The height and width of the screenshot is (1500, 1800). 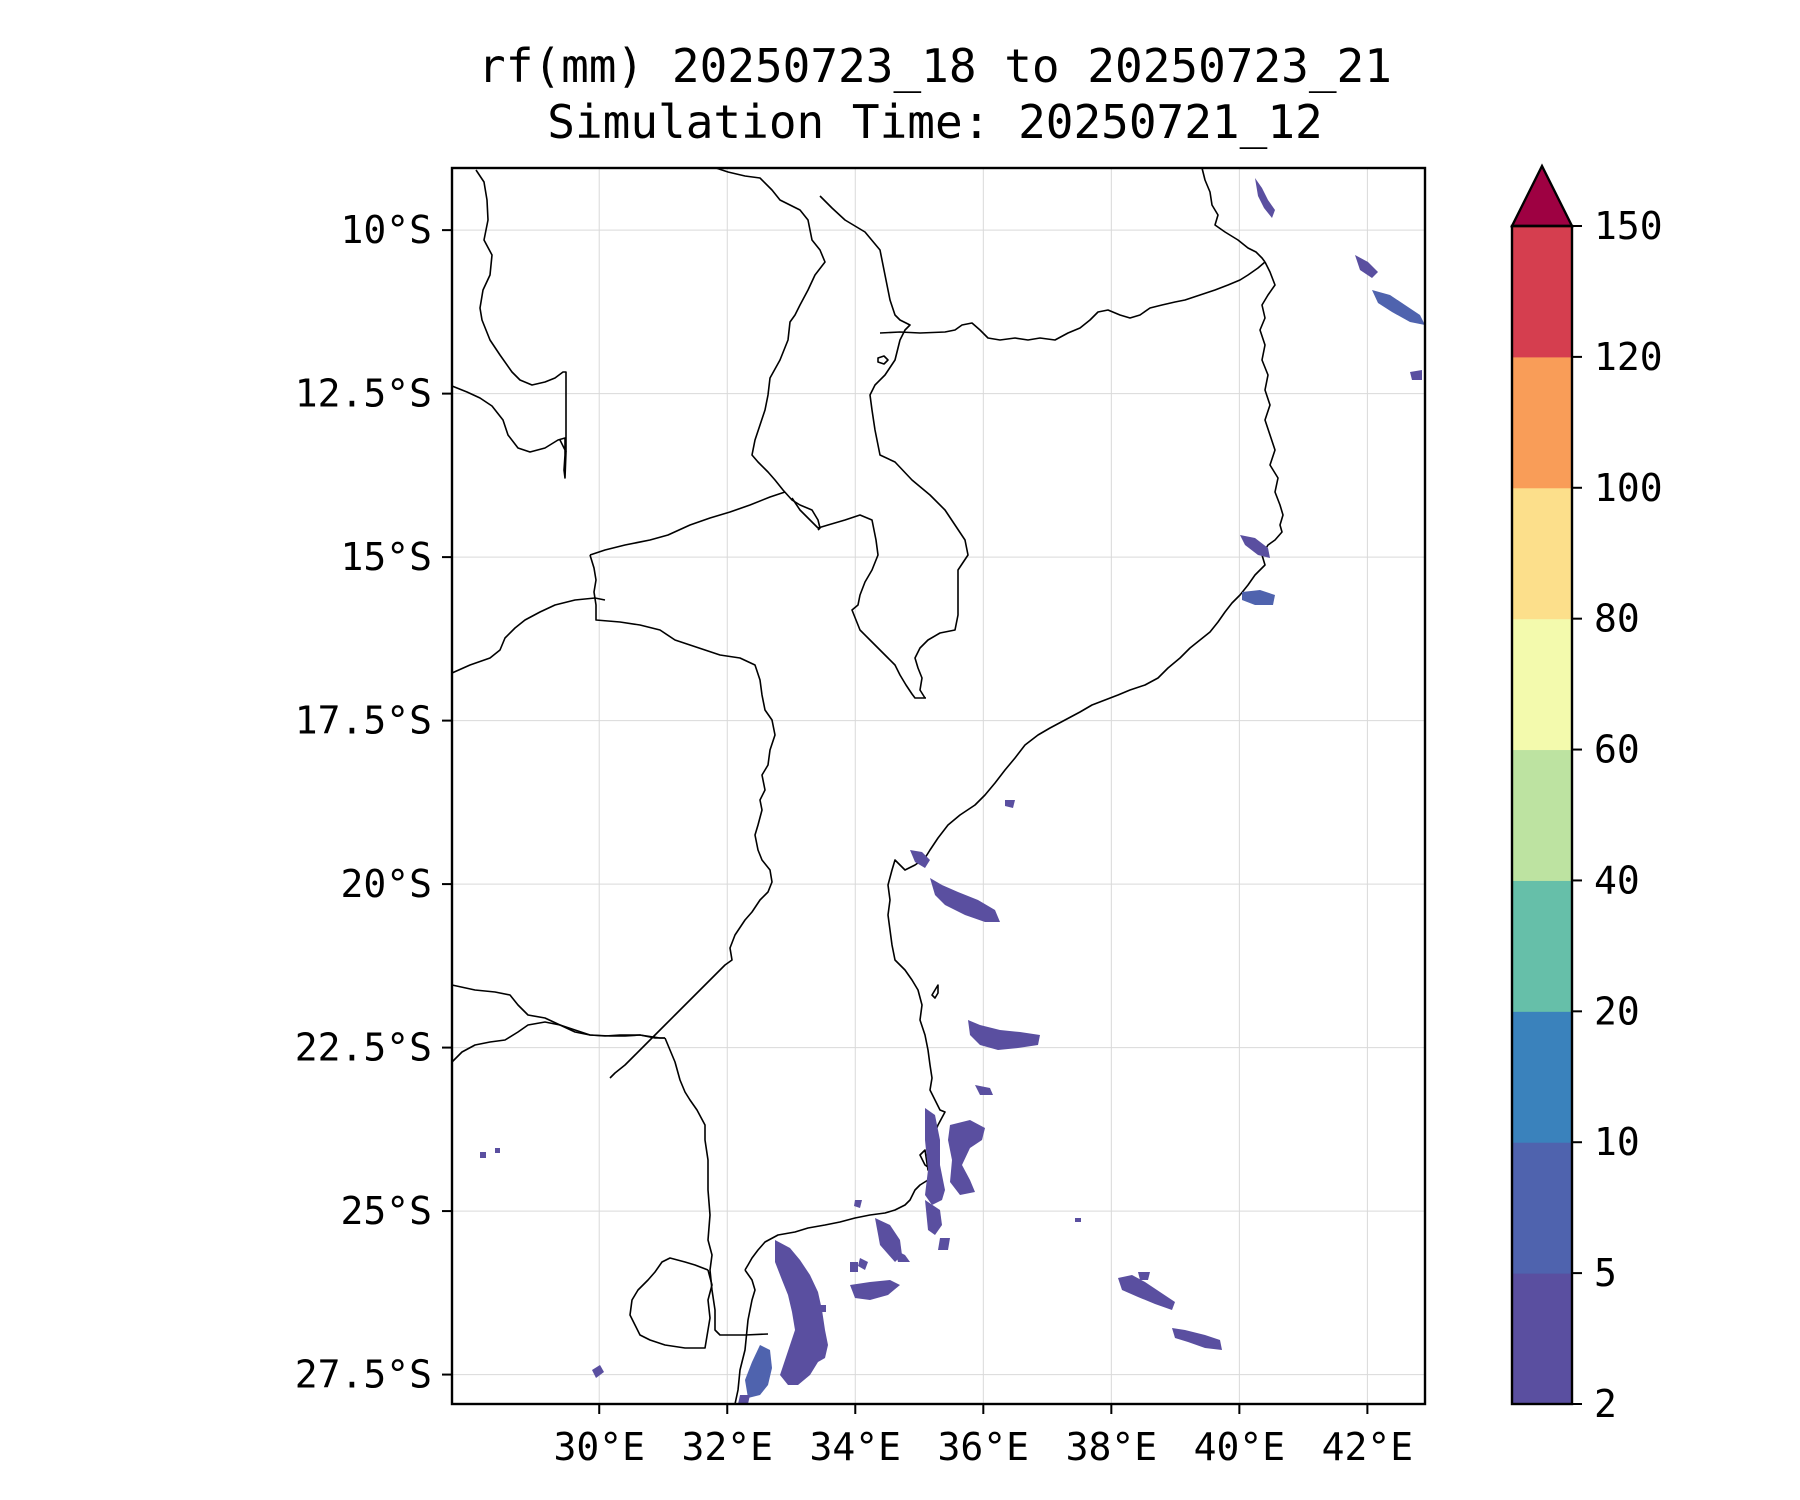 I want to click on border-tanzania-mozambique, so click(x=1072, y=301).